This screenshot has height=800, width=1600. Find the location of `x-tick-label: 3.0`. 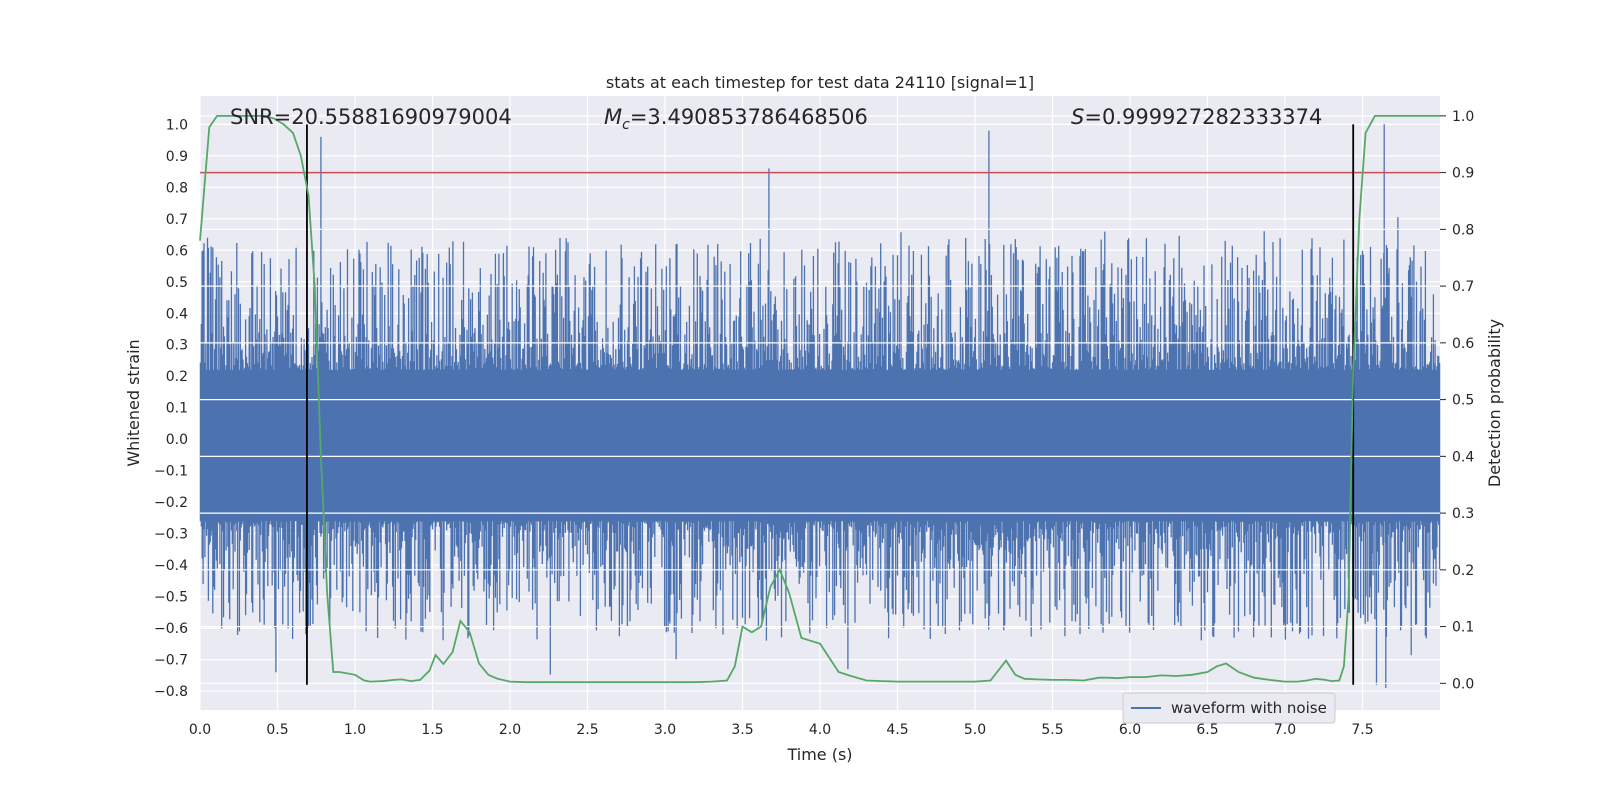

x-tick-label: 3.0 is located at coordinates (665, 730).